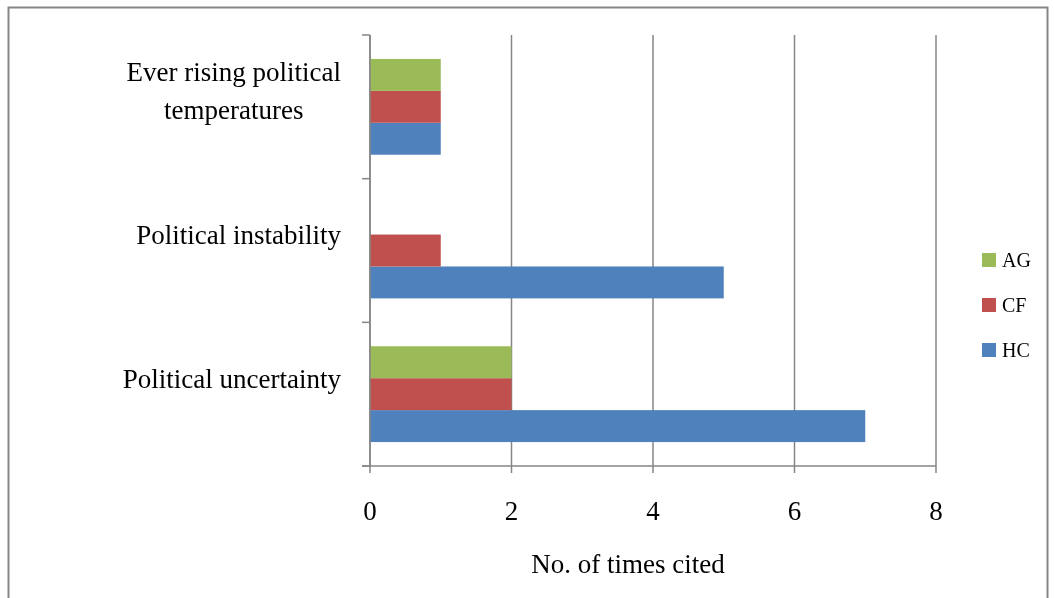 This screenshot has width=1055, height=598. What do you see at coordinates (1016, 260) in the screenshot?
I see `legend-label: AG` at bounding box center [1016, 260].